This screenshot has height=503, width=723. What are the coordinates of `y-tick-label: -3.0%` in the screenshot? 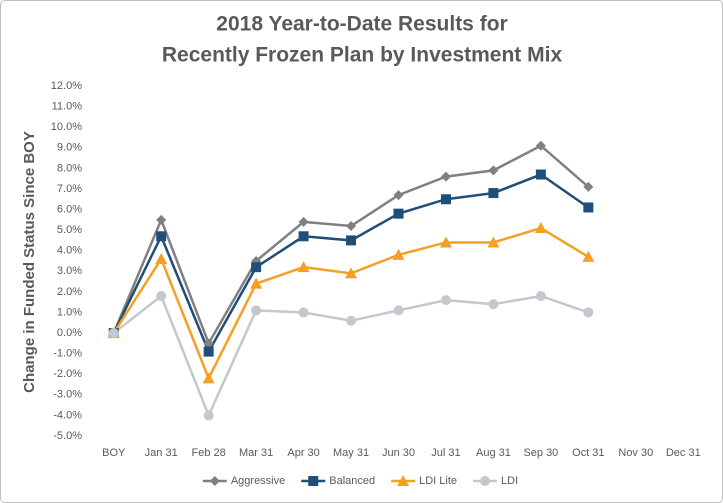 It's located at (67, 395).